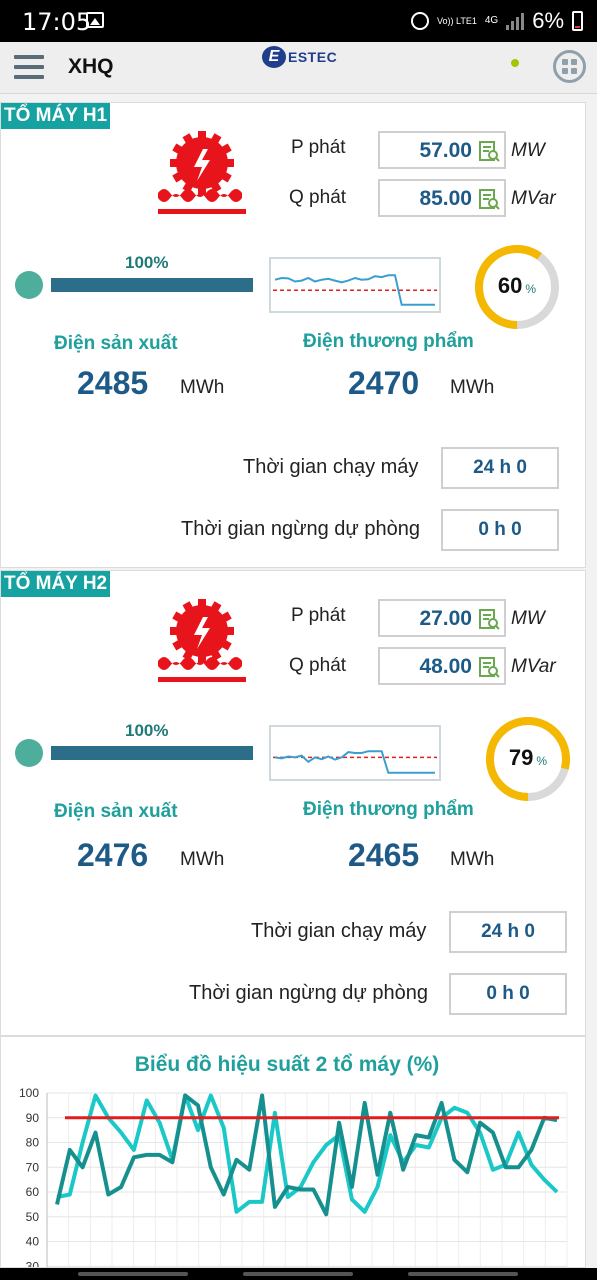 This screenshot has height=1280, width=597. Describe the element at coordinates (274, 57) in the screenshot. I see `logo-mark: E` at that location.